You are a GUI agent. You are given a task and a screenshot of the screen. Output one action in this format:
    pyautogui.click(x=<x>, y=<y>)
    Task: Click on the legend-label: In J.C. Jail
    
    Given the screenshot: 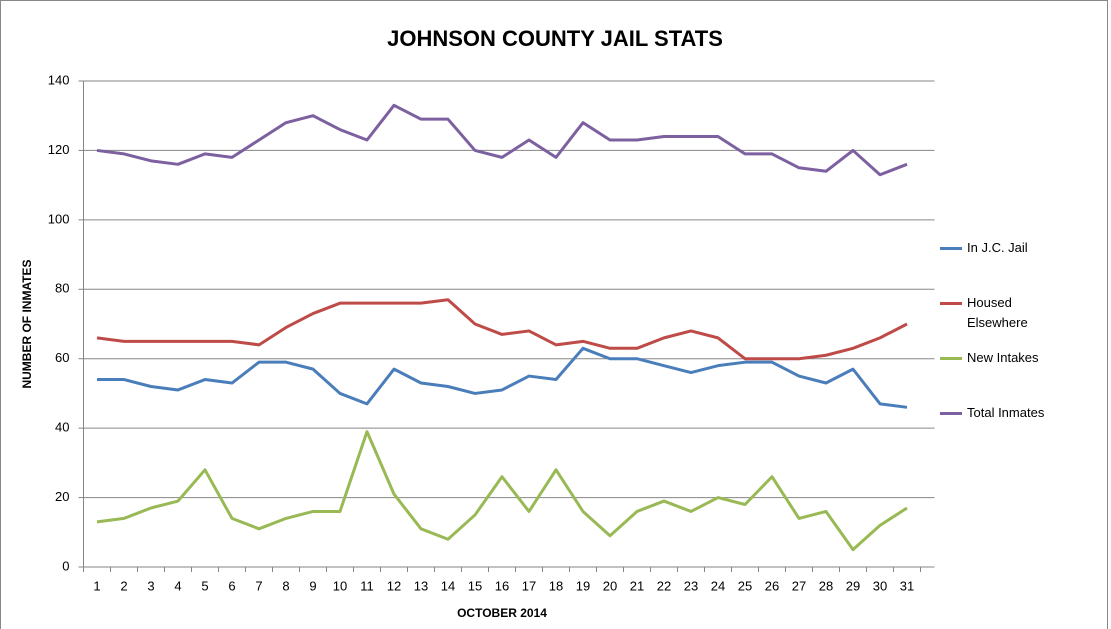 What is the action you would take?
    pyautogui.click(x=997, y=247)
    